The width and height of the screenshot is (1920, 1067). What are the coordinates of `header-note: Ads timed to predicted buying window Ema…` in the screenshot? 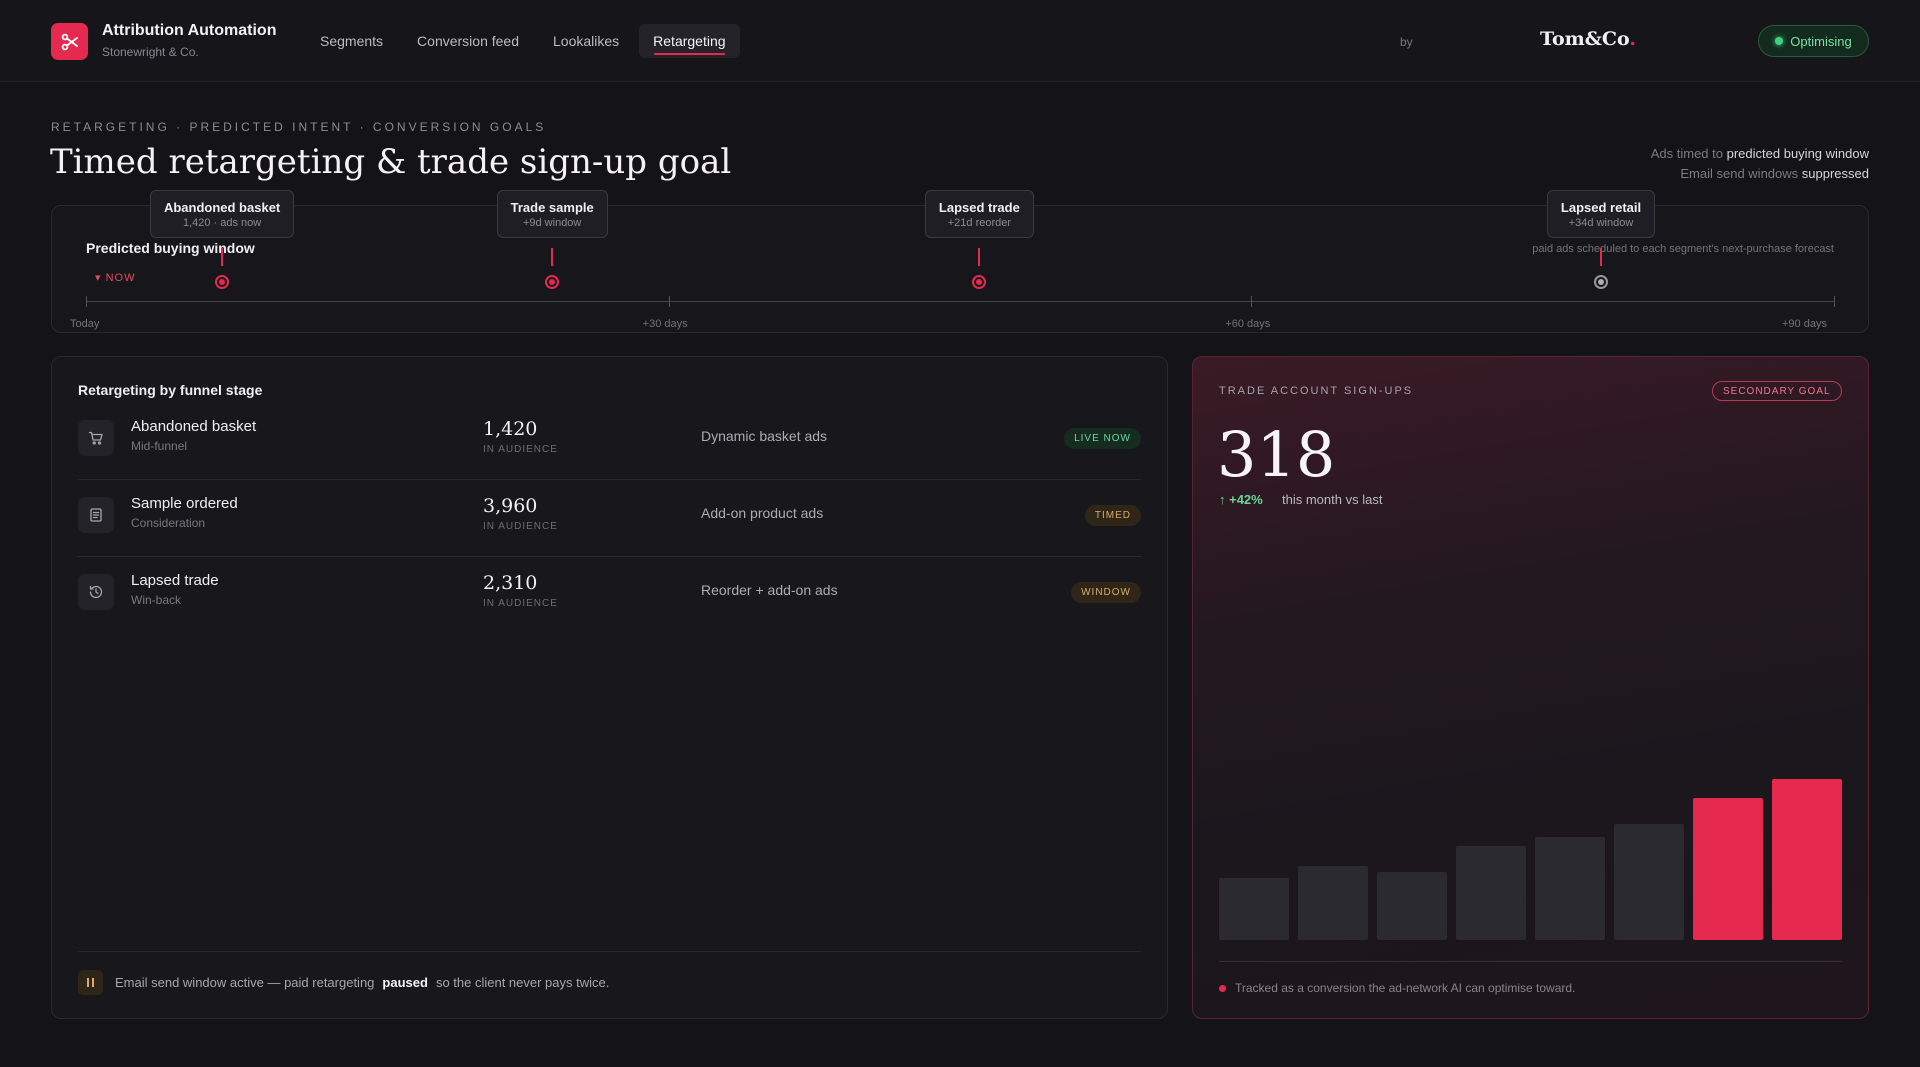 It's located at (1760, 164).